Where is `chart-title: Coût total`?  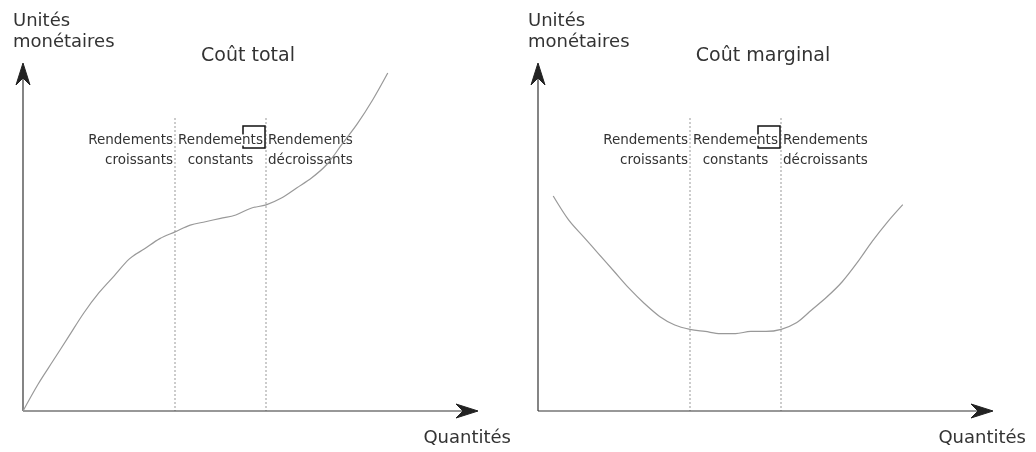 chart-title: Coût total is located at coordinates (248, 54).